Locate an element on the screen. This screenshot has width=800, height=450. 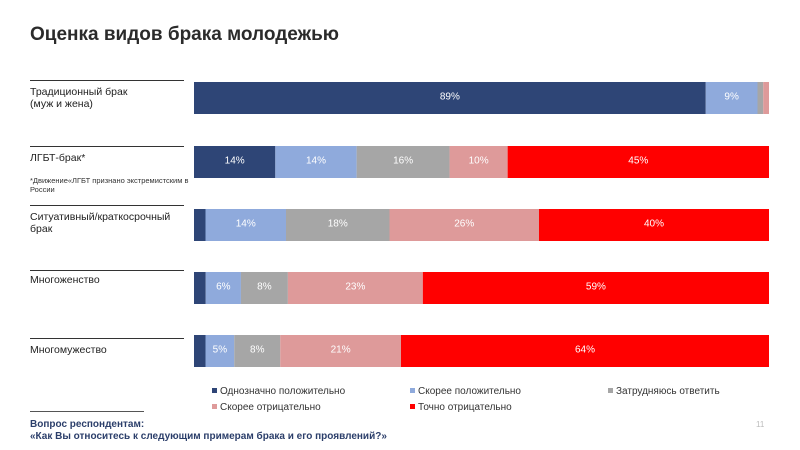
row-label-line: Многоженство is located at coordinates (65, 280).